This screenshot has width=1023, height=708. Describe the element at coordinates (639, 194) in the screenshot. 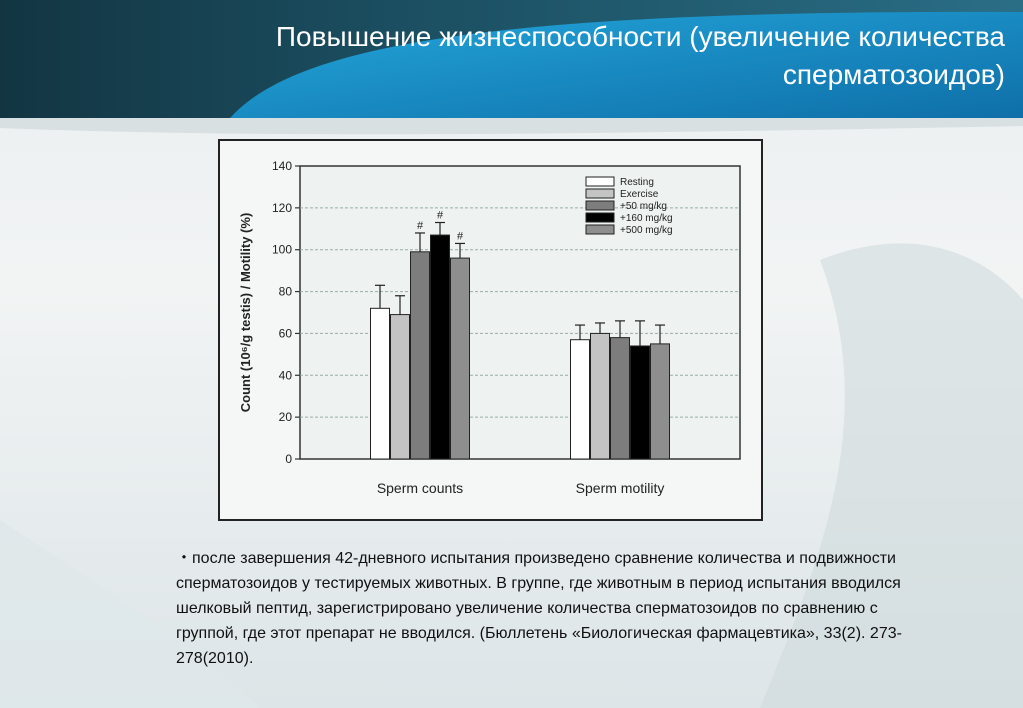

I see `legend-label: Exercise` at that location.